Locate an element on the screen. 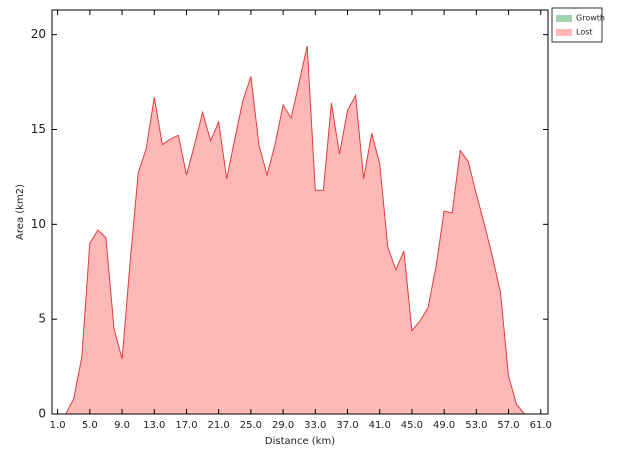  x-tick-label: 17.0 is located at coordinates (186, 425).